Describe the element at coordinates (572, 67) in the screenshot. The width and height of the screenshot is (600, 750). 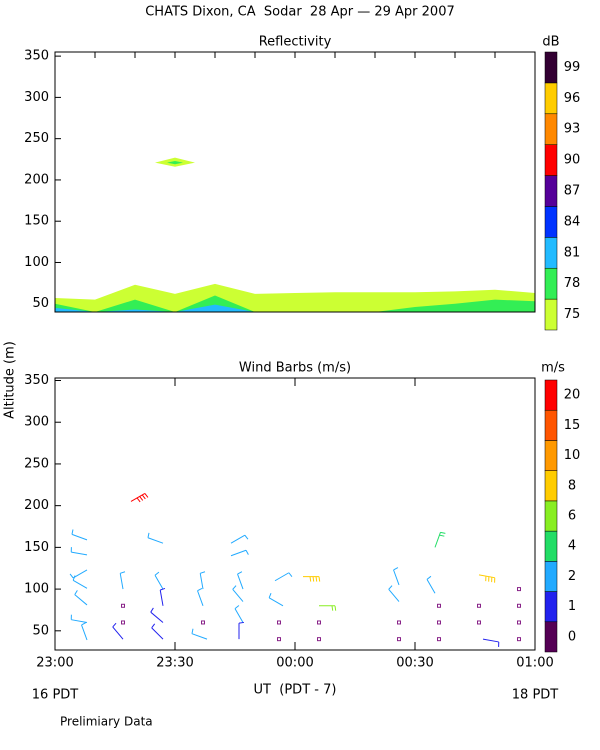
I see `colorbar-label: 99` at that location.